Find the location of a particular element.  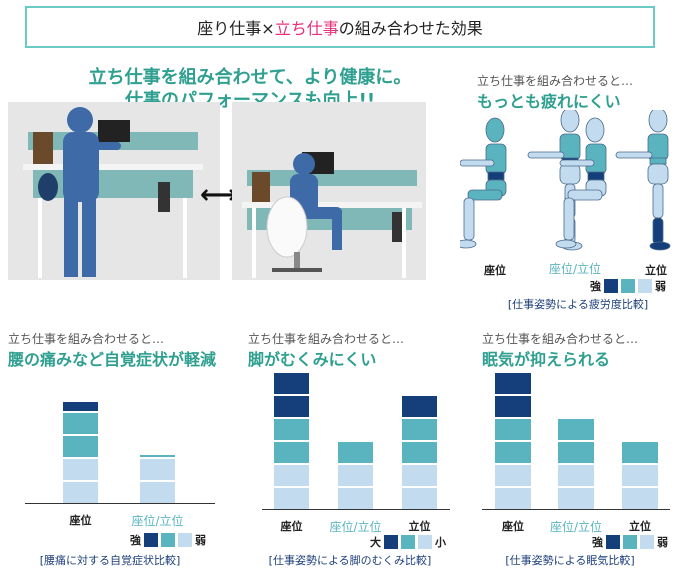

legend-high-label: 大 is located at coordinates (375, 542).